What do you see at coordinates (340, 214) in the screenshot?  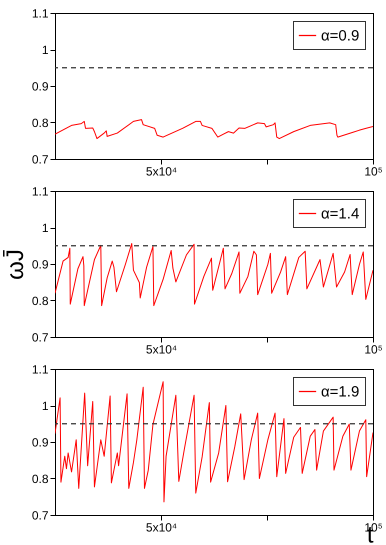 I see `legend-label: α=1.4` at bounding box center [340, 214].